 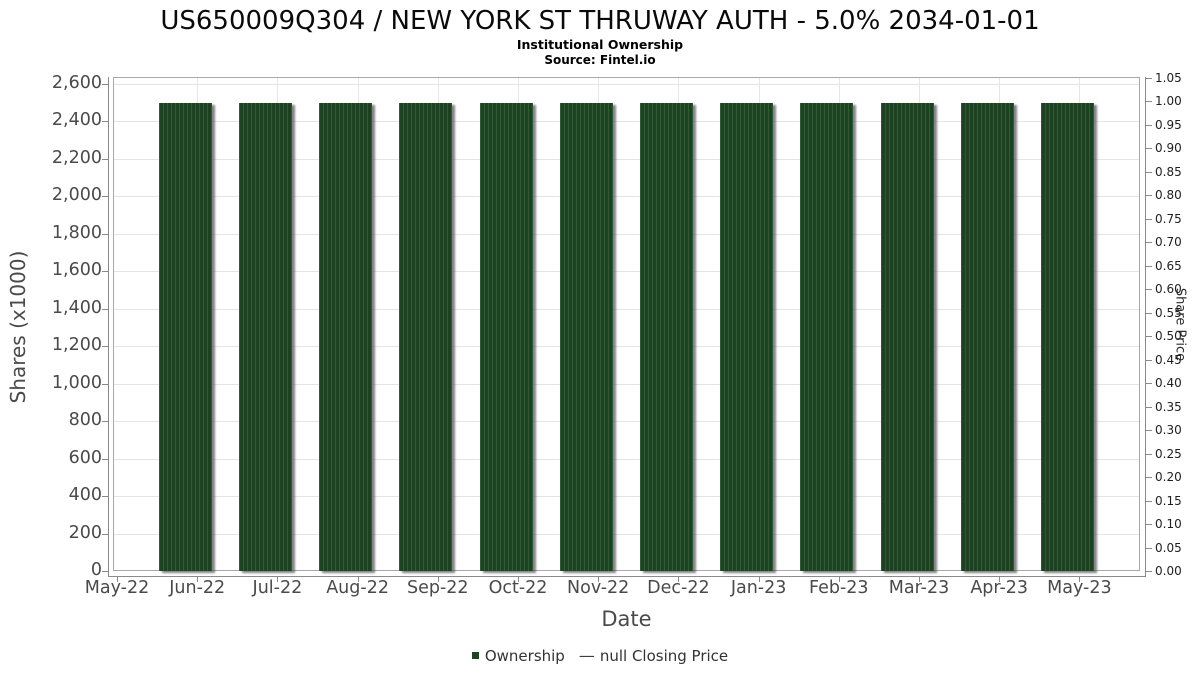 I want to click on y-axis-tick-label-left: 2,400, so click(x=76, y=120).